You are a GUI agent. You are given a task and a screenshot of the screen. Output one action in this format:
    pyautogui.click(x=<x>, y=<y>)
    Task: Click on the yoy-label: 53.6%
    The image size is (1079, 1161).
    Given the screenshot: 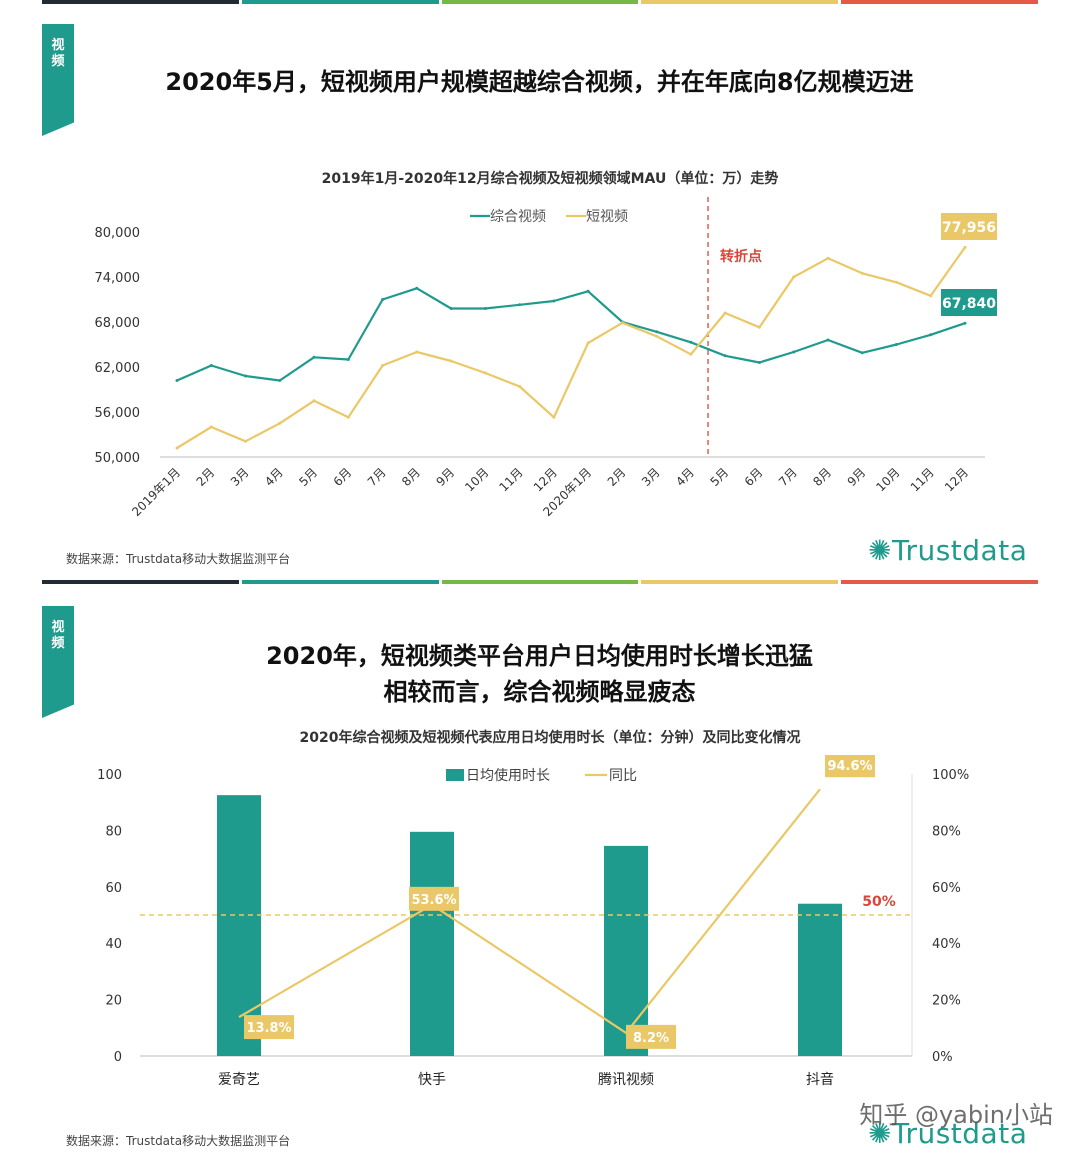 What is the action you would take?
    pyautogui.click(x=433, y=900)
    